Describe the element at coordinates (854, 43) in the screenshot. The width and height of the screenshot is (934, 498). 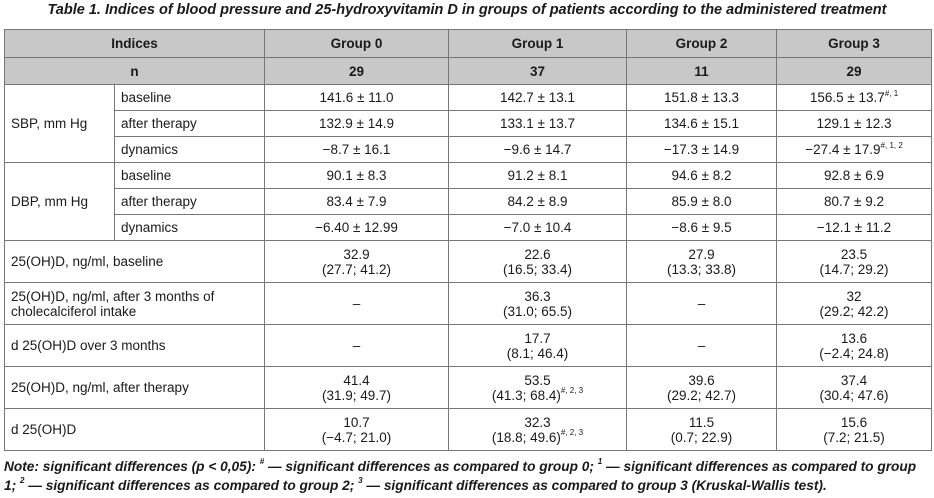
I see `header-group-3: Group 3` at that location.